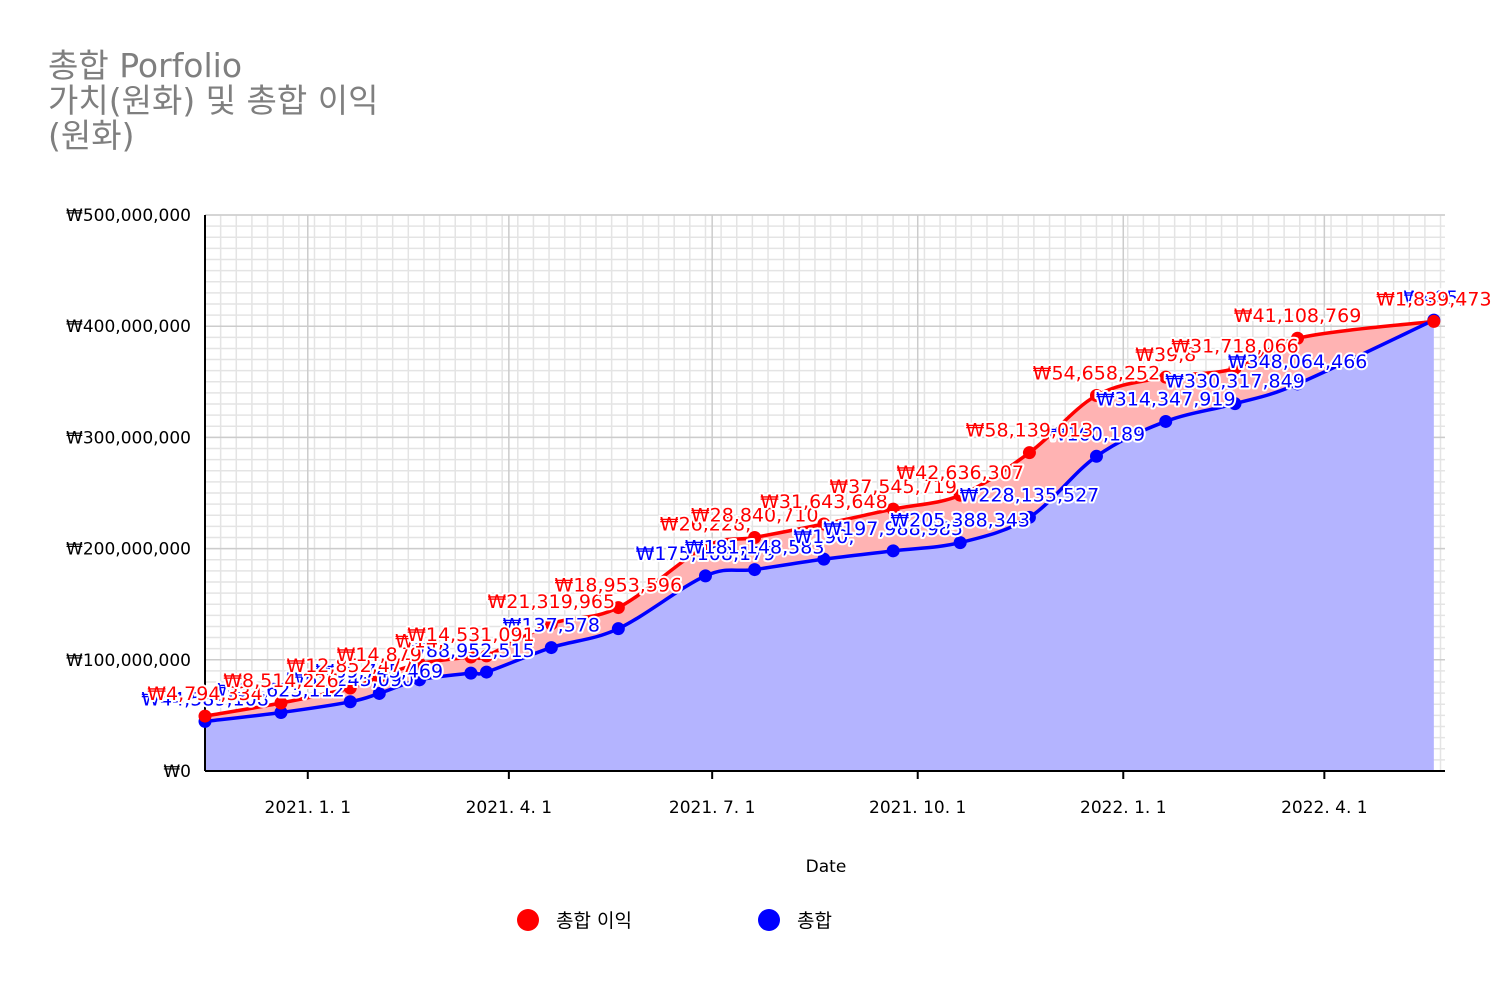 The width and height of the screenshot is (1494, 984). What do you see at coordinates (1097, 374) in the screenshot?
I see `profit-data-label: ₩54,658,252` at bounding box center [1097, 374].